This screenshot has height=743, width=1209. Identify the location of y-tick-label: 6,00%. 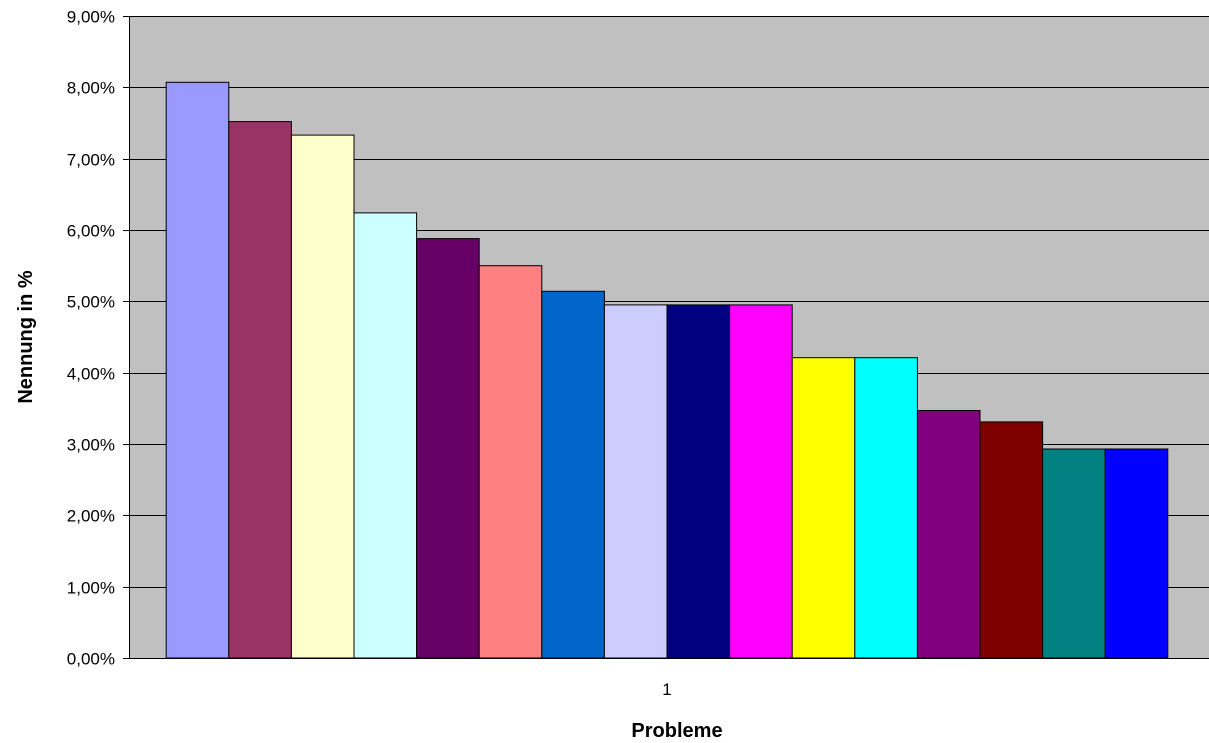
(91, 231).